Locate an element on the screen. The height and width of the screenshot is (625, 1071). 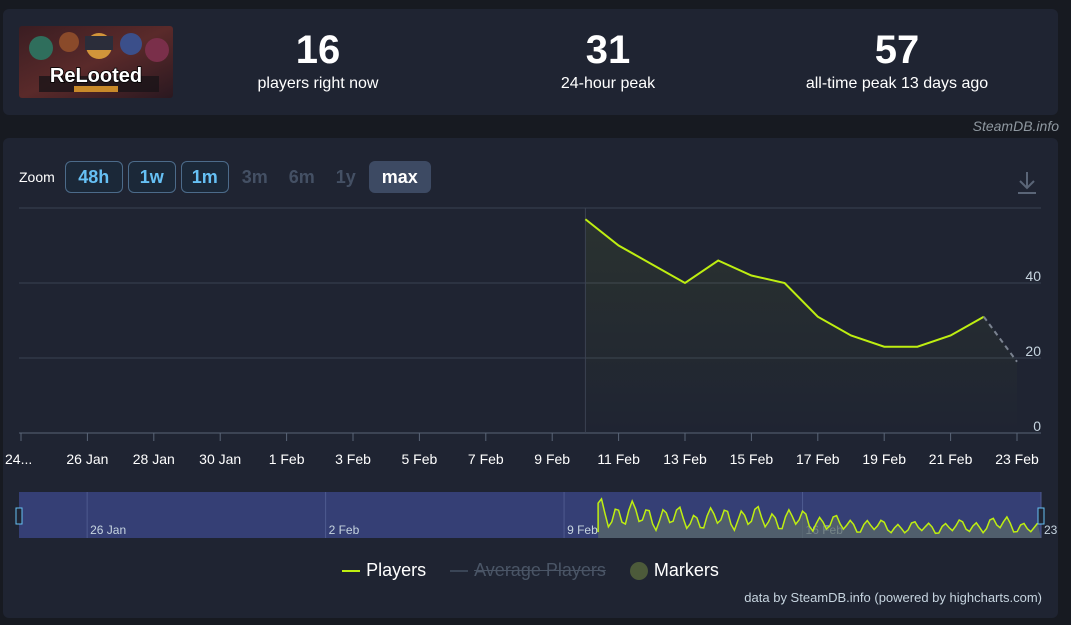
x-tick-label: 3 Feb is located at coordinates (353, 459).